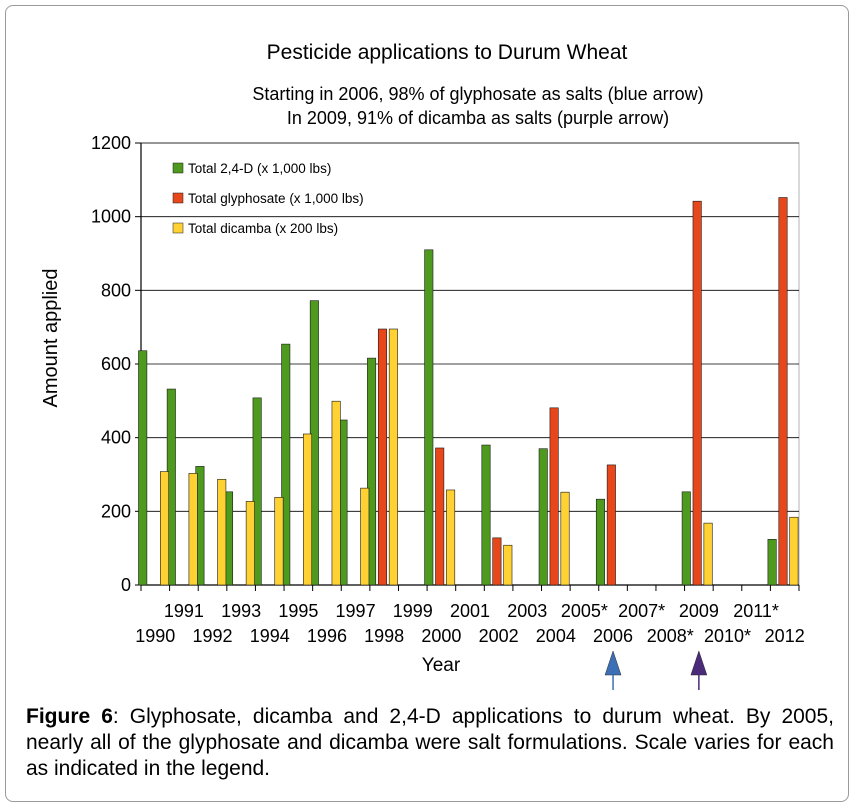 This screenshot has width=856, height=809. I want to click on x-tick-label: 2001, so click(470, 611).